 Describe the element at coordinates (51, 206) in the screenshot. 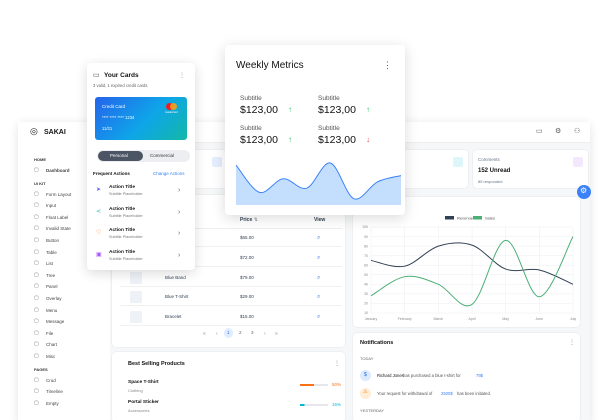

I see `menu-item: Input` at that location.